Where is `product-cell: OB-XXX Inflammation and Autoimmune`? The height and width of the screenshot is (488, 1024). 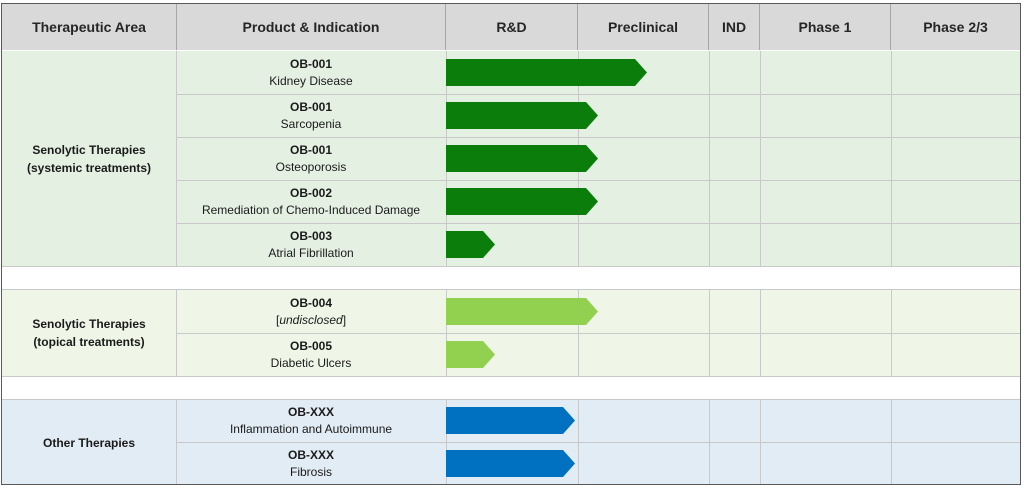
product-cell: OB-XXX Inflammation and Autoimmune is located at coordinates (311, 421).